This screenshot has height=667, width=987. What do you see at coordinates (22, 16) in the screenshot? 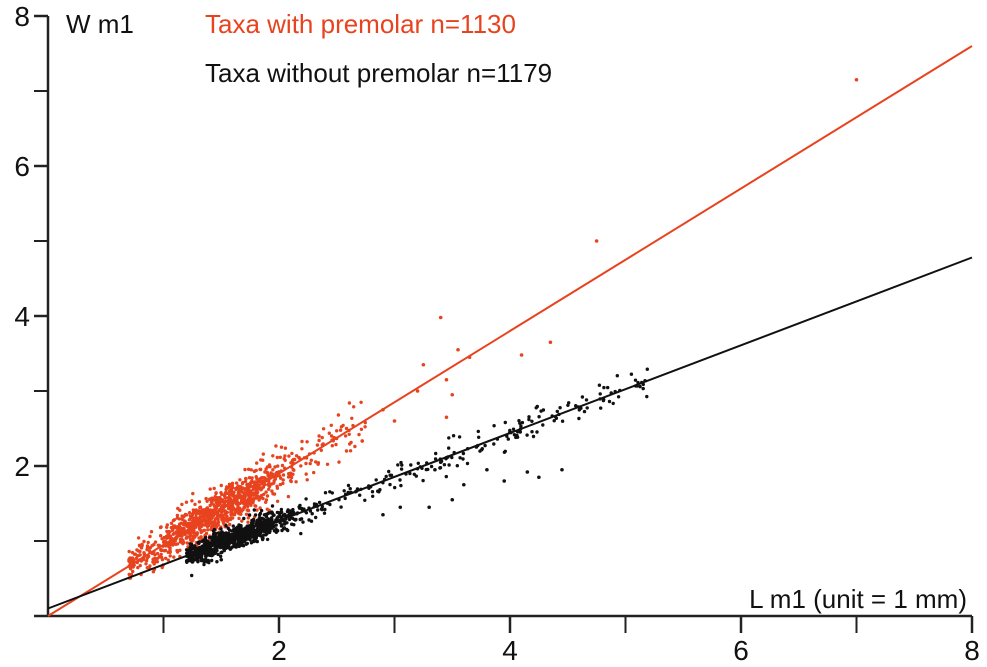
I see `y-tick-label: 8` at bounding box center [22, 16].